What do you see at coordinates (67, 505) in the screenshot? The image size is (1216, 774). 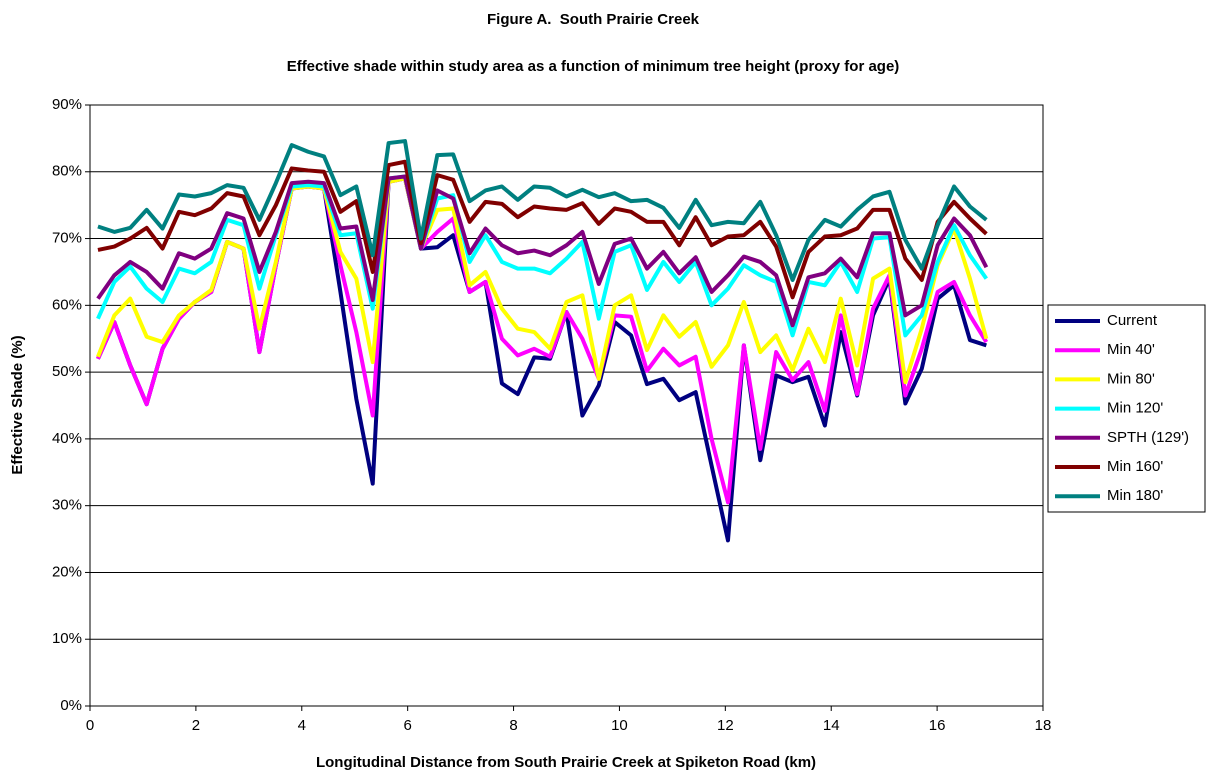 I see `y-tick-label: 30%` at bounding box center [67, 505].